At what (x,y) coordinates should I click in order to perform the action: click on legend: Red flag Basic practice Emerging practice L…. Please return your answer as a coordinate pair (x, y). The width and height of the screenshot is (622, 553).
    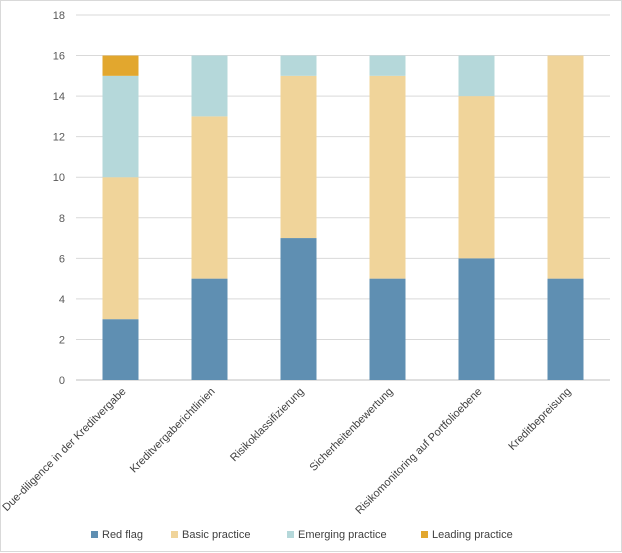
    Looking at the image, I should click on (302, 535).